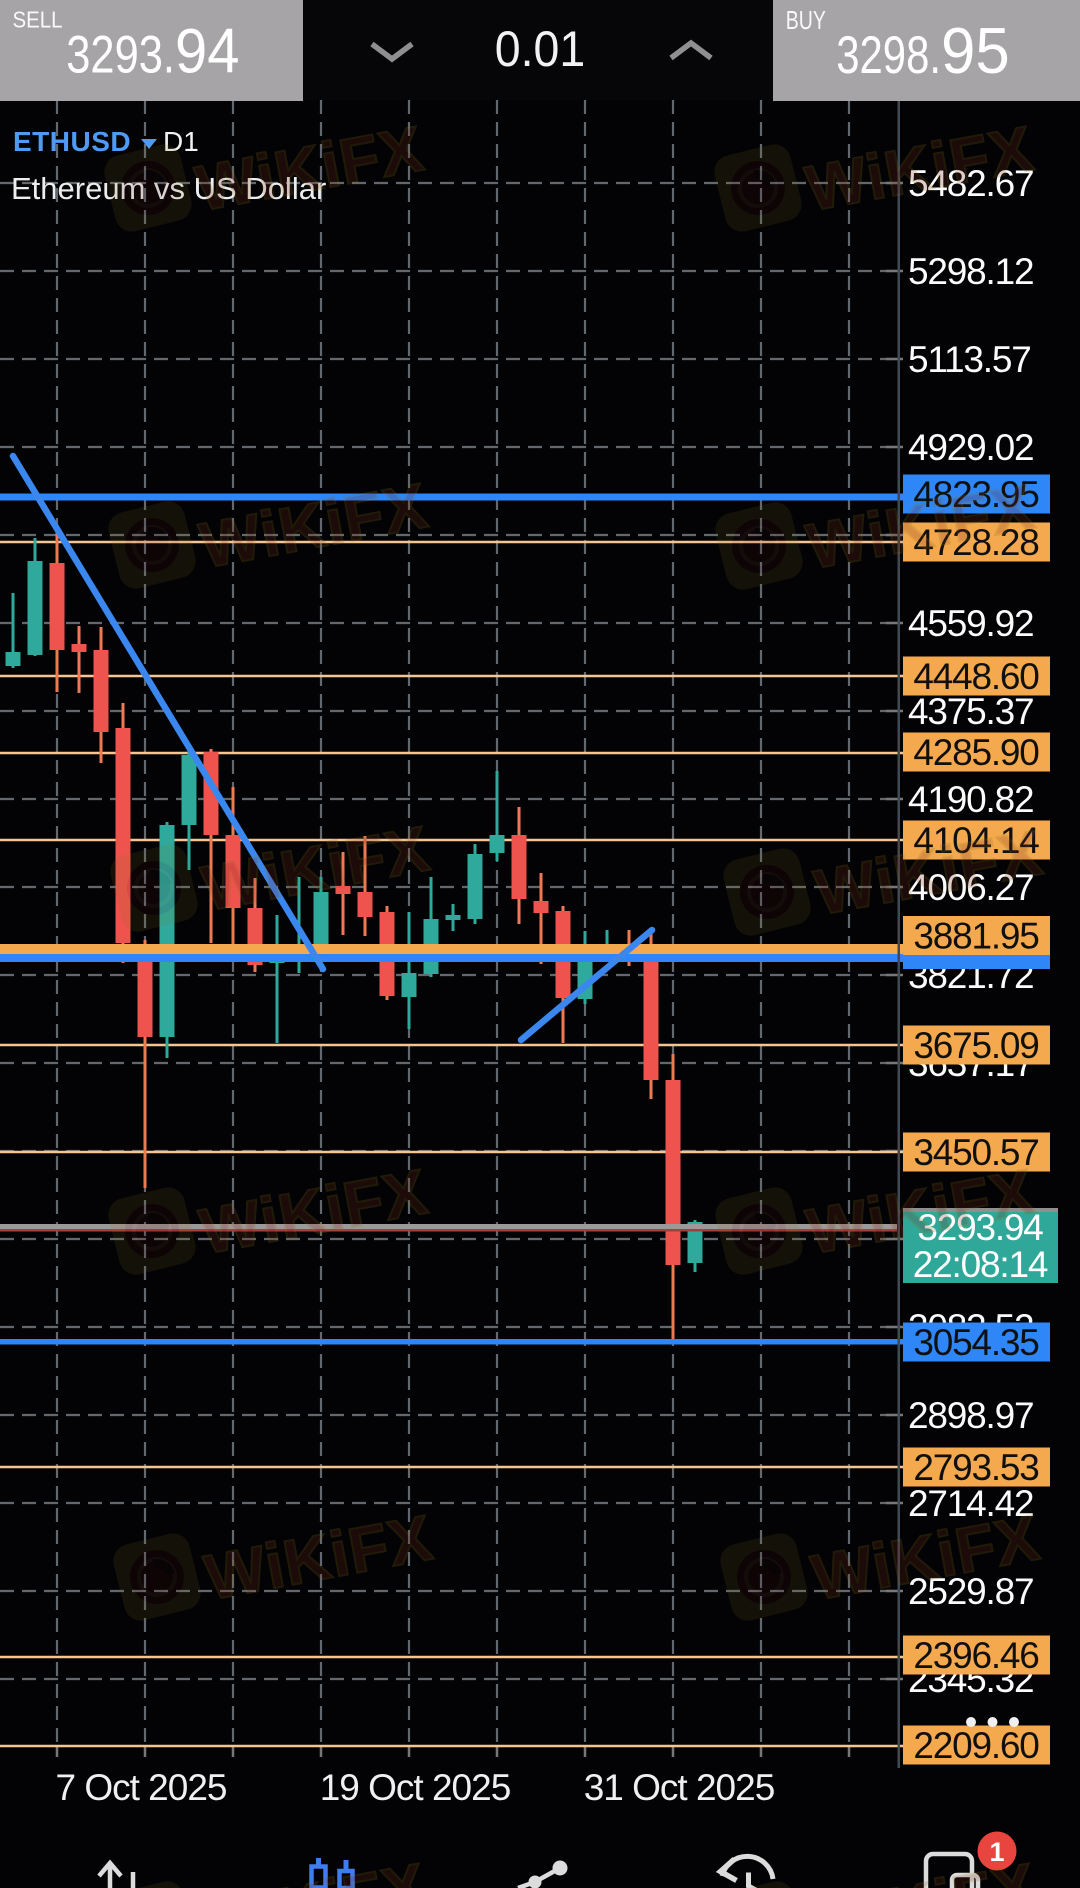  I want to click on svg-text: 0.01, so click(540, 49).